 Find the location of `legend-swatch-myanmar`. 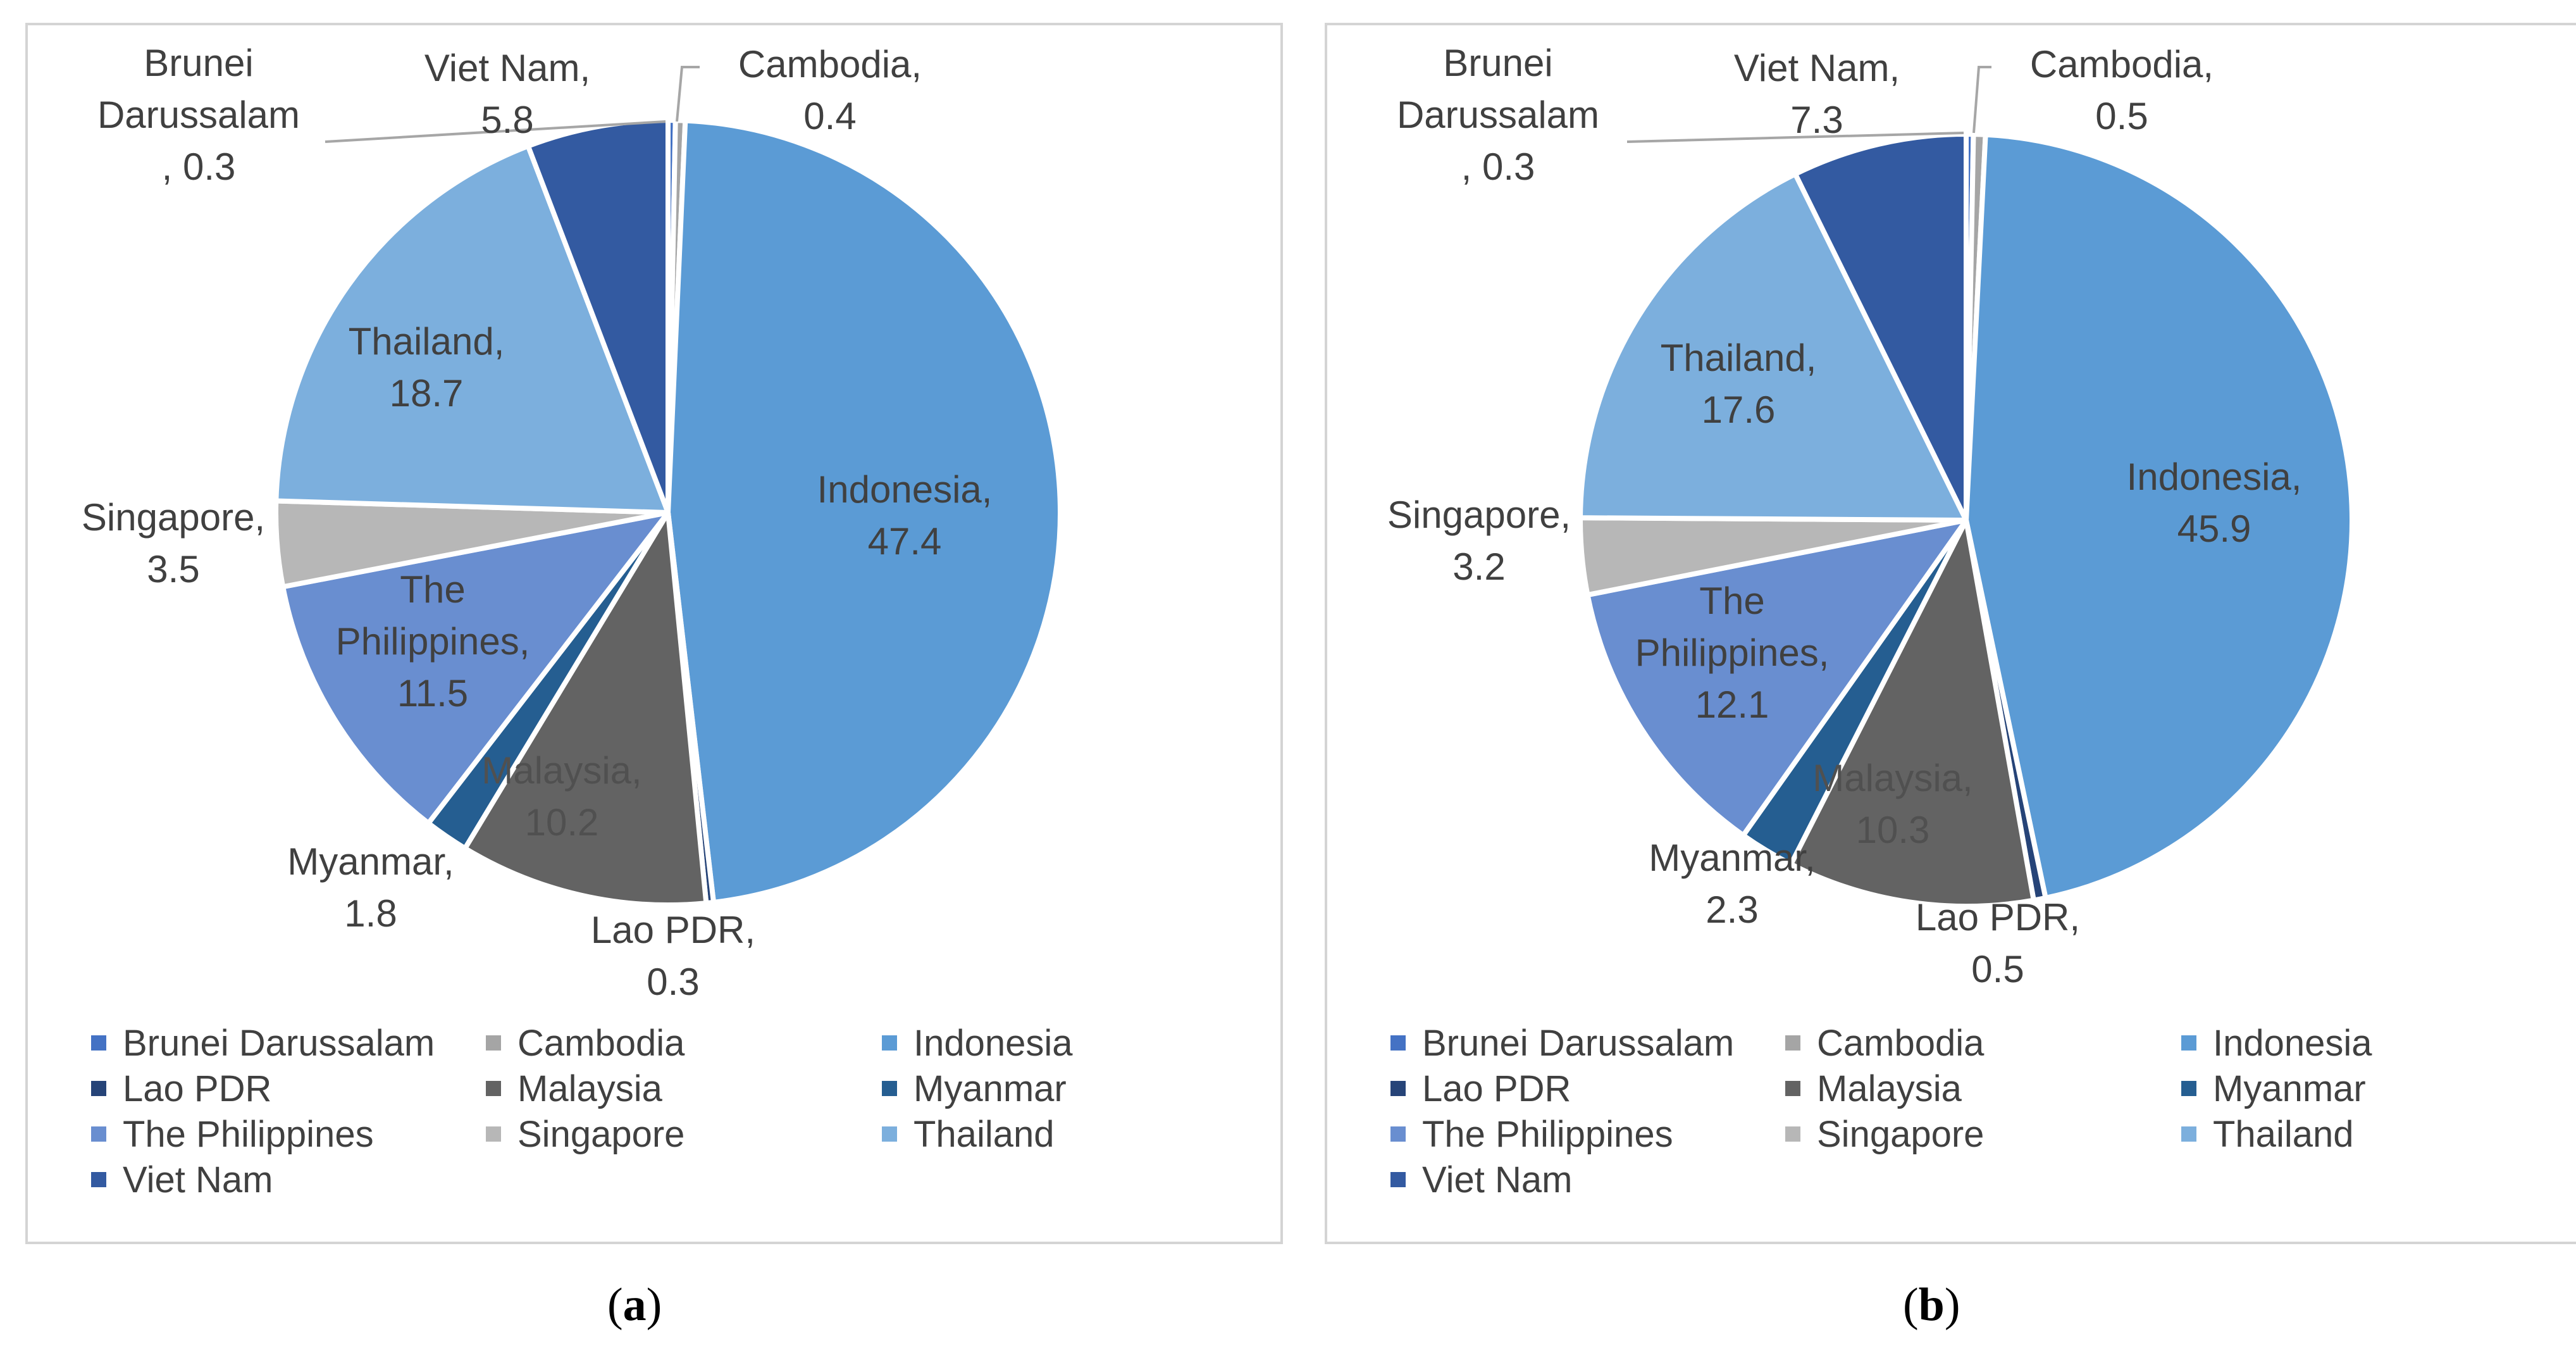

legend-swatch-myanmar is located at coordinates (890, 1088).